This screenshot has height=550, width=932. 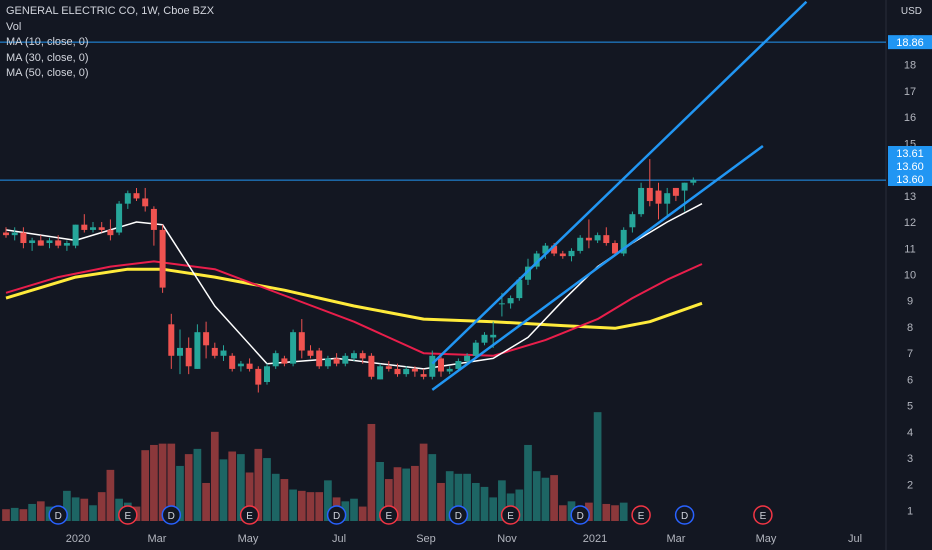 I want to click on marker-label: E, so click(x=510, y=516).